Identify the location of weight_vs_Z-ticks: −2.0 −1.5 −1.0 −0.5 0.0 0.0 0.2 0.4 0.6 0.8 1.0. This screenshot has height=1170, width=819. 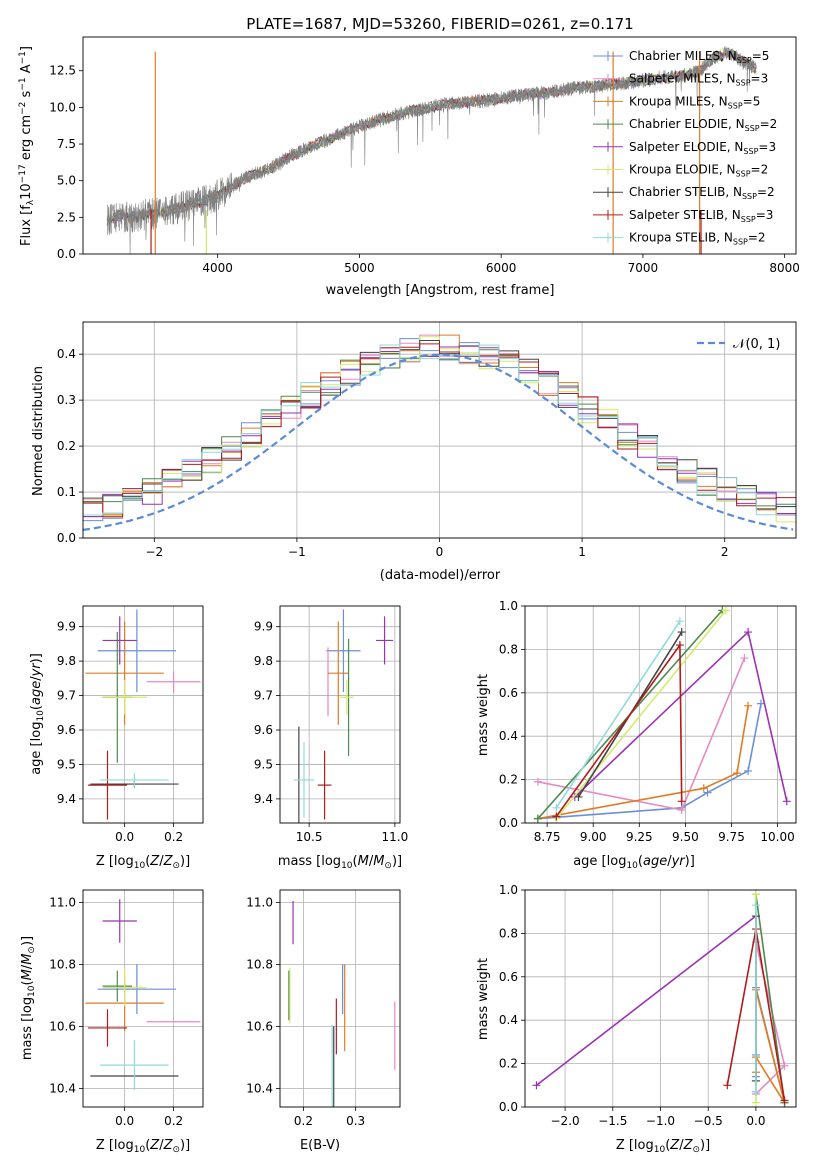
(632, 1005).